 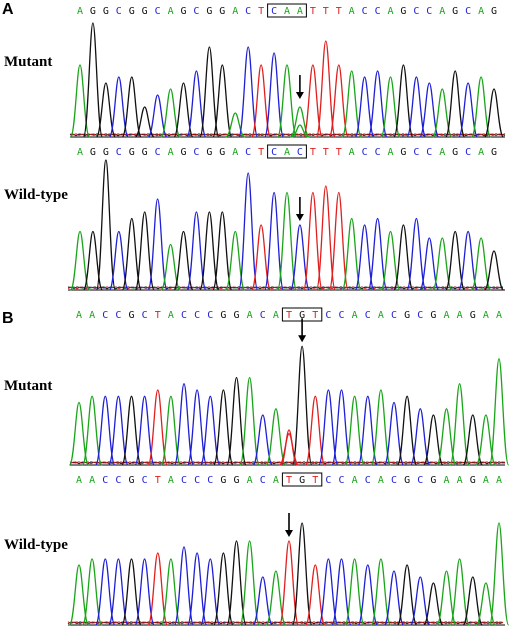 What do you see at coordinates (352, 11) in the screenshot?
I see `panel-a-mutant-base-21: A` at bounding box center [352, 11].